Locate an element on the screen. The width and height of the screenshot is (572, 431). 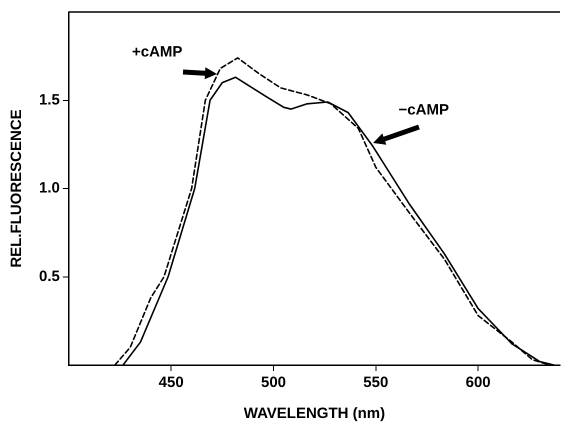
y-tick-label: 1.5 is located at coordinates (49, 99).